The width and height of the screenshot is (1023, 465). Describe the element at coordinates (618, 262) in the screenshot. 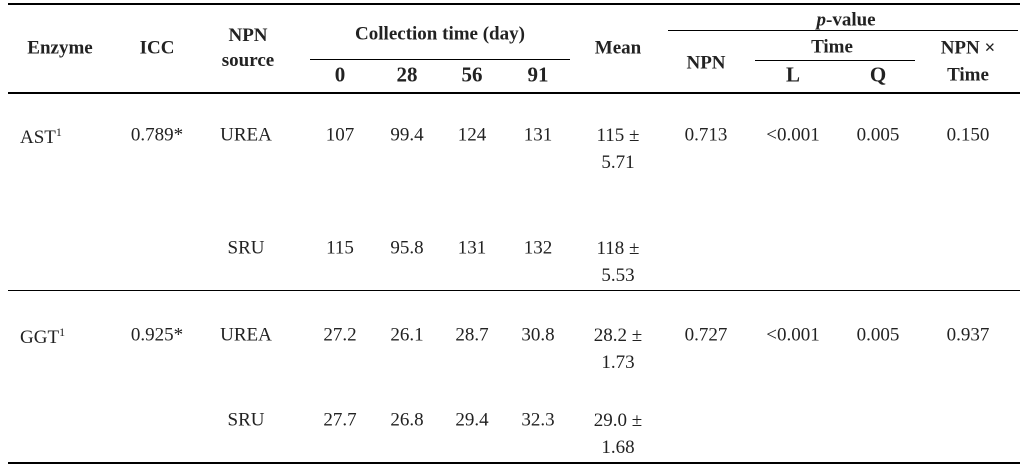

I see `mean: 118 ± 5.53` at that location.